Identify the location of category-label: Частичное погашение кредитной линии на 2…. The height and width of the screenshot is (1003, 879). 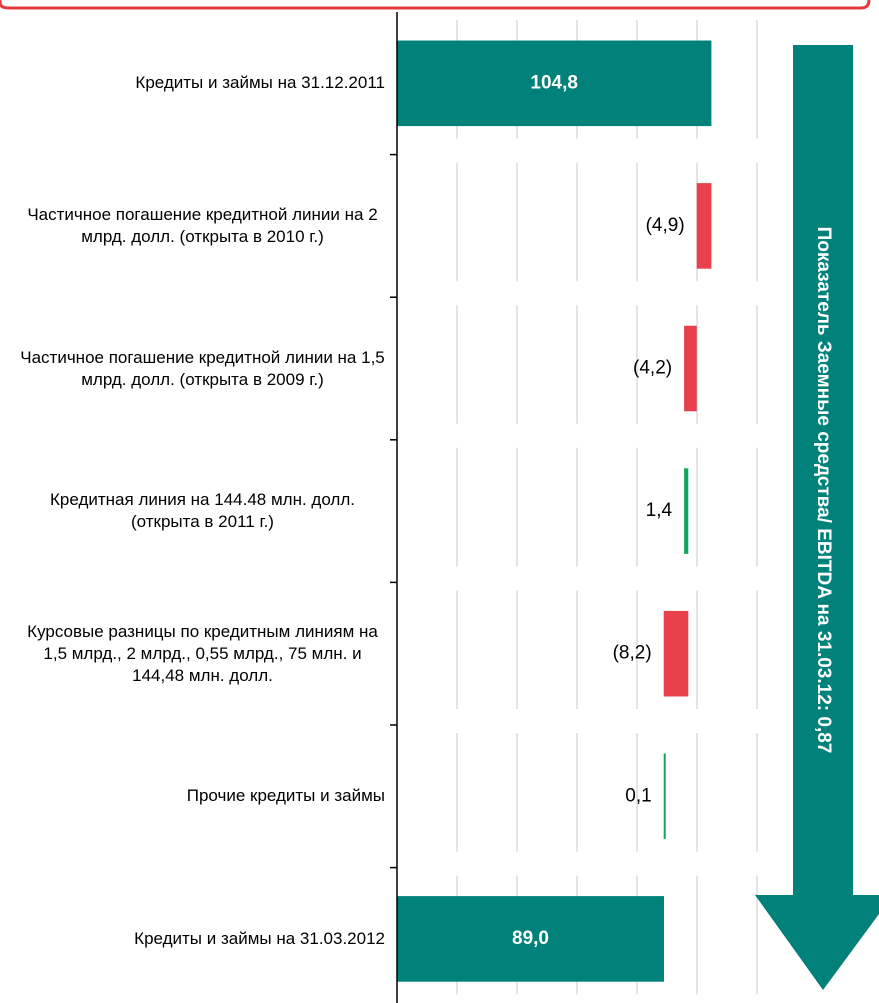
(202, 225).